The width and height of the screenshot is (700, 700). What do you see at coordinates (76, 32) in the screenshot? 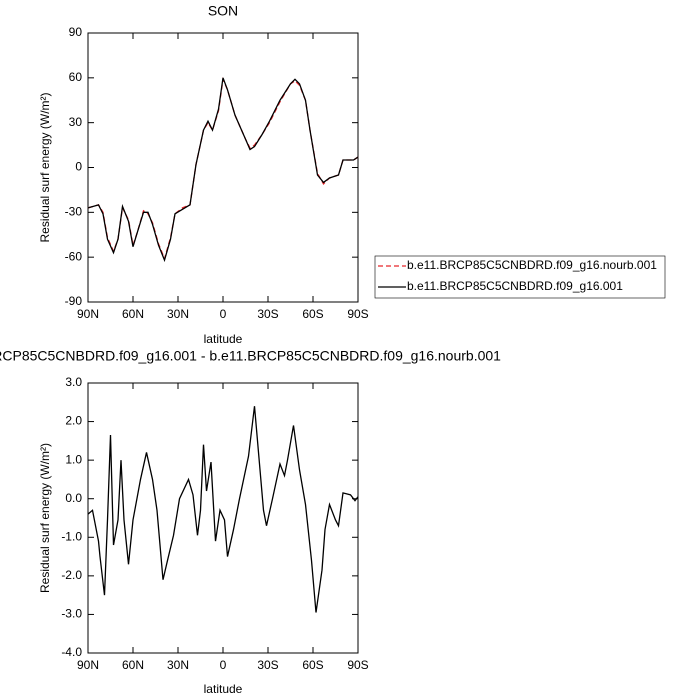
I see `y-tick-label: 90` at bounding box center [76, 32].